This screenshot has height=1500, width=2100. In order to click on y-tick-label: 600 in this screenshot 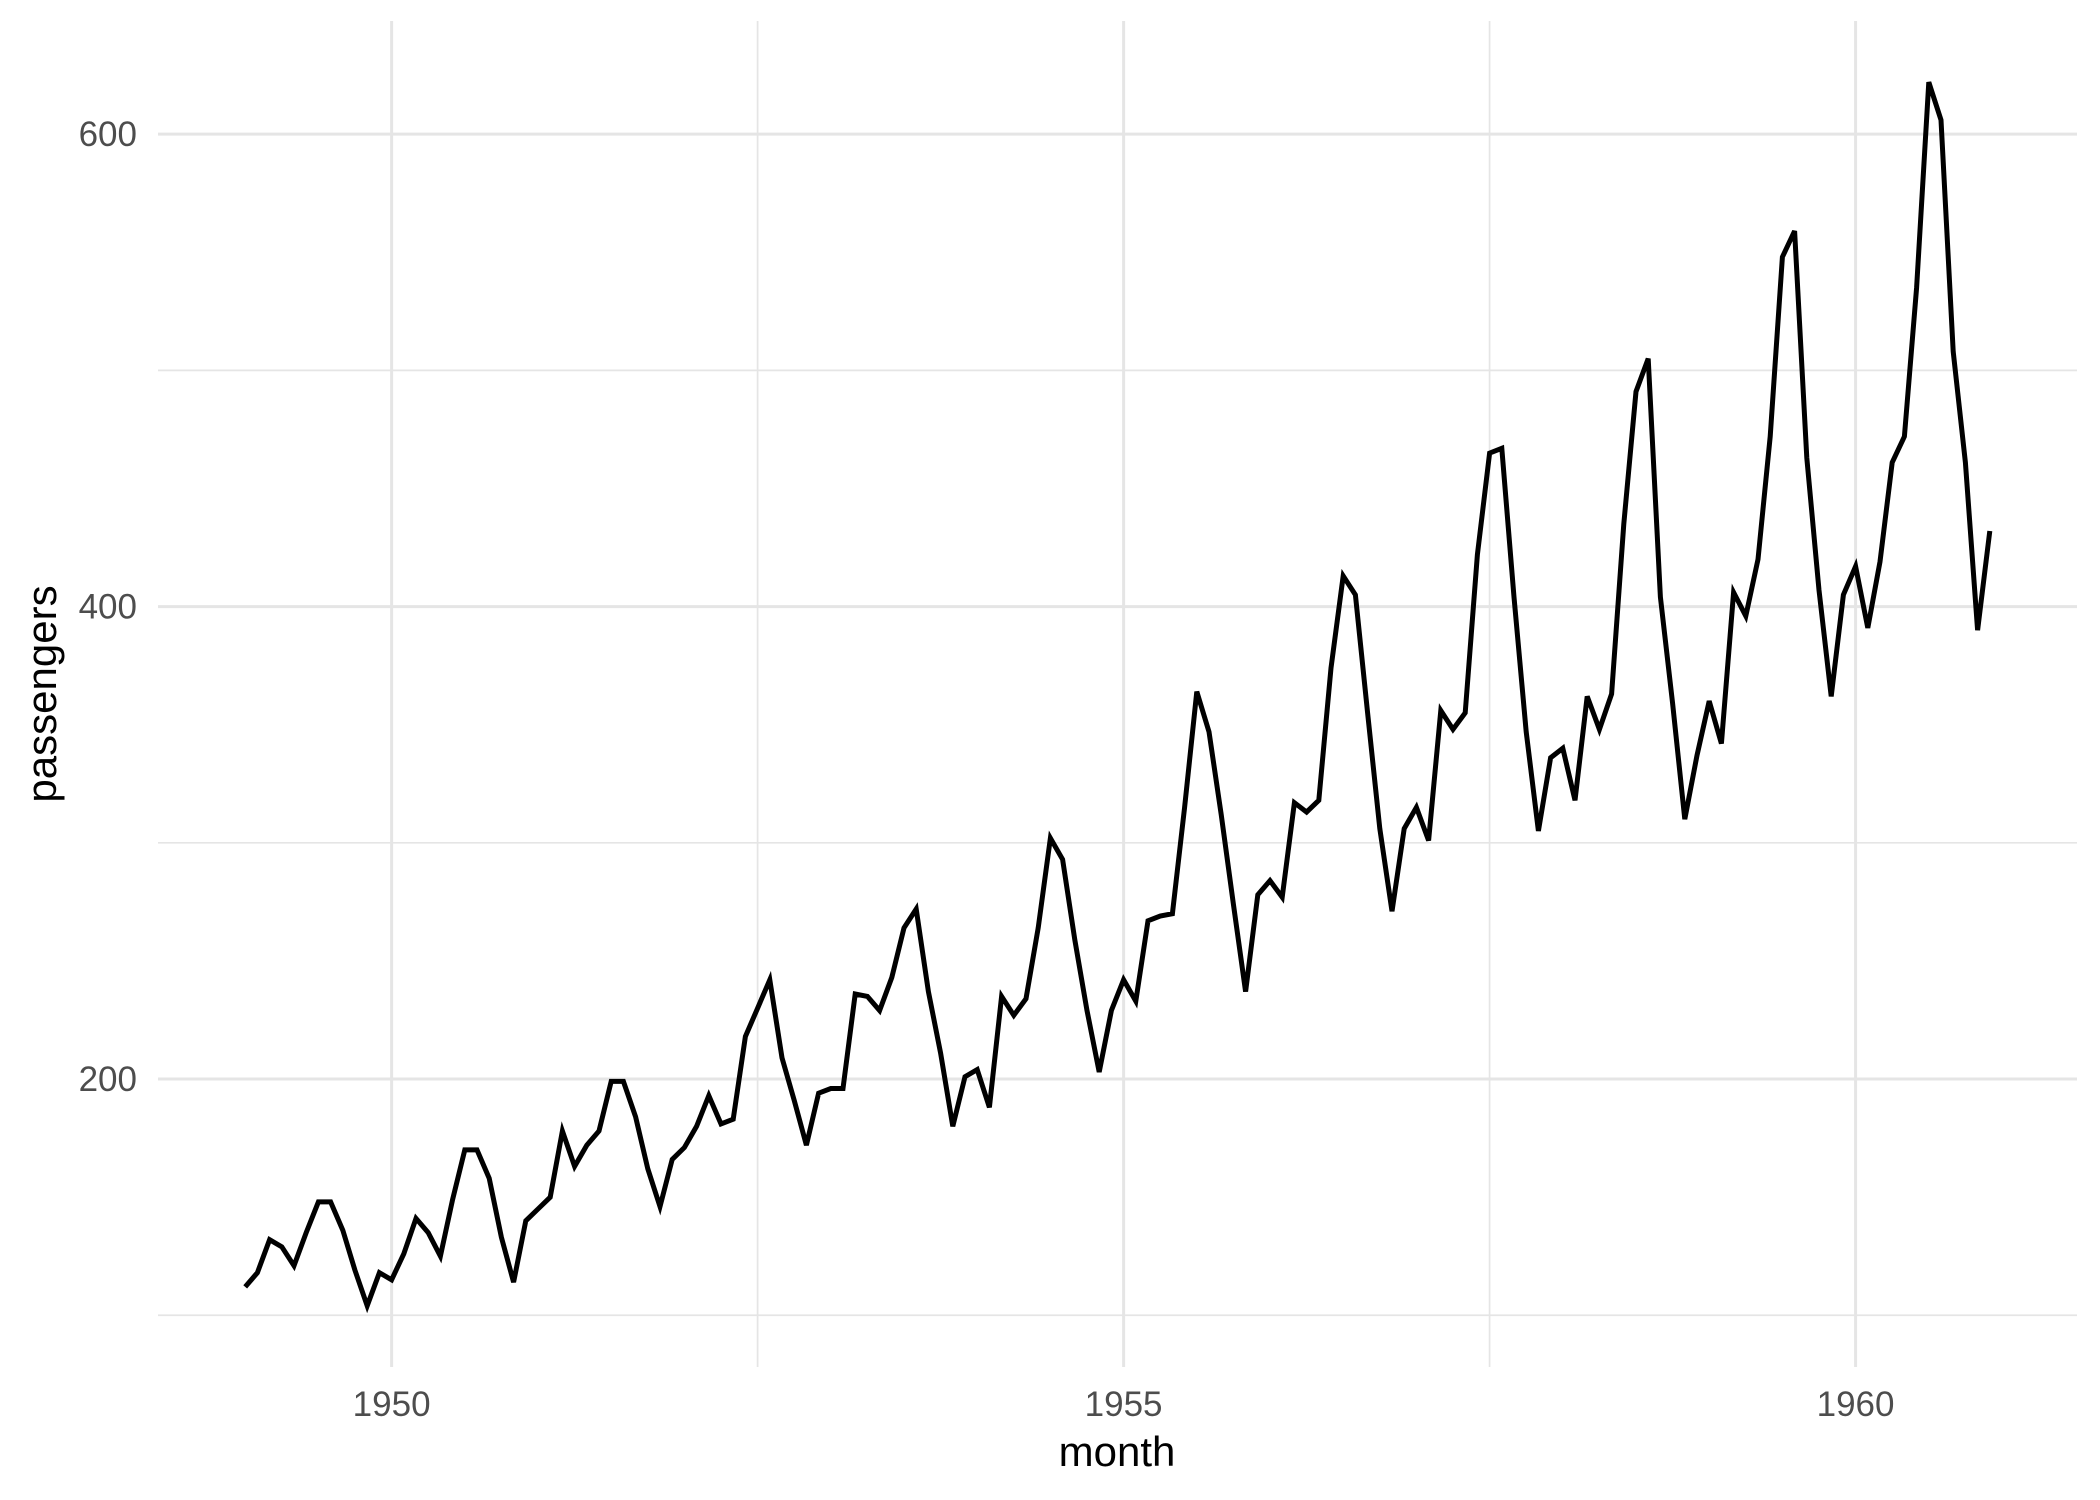, I will do `click(108, 134)`.